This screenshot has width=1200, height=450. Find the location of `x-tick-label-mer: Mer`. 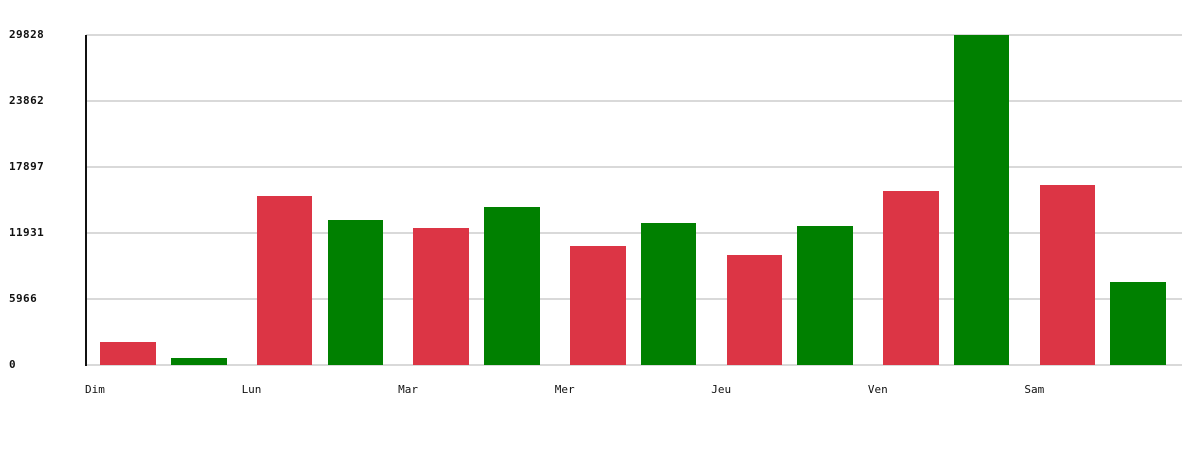

x-tick-label-mer: Mer is located at coordinates (564, 389).